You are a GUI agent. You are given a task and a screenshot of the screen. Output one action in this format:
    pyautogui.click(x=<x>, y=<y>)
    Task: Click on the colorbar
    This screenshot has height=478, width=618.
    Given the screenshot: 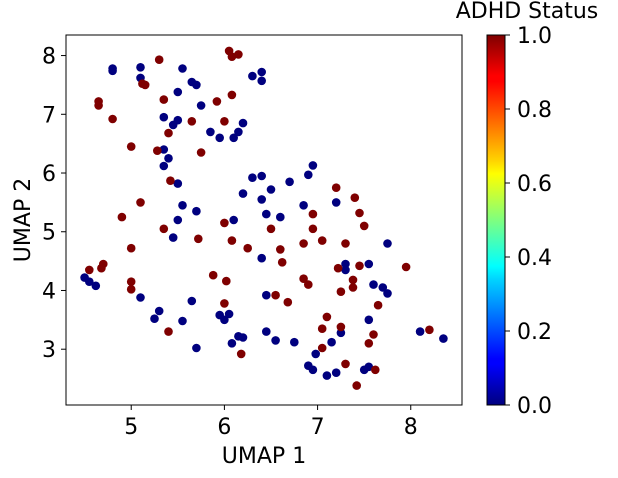 What is the action you would take?
    pyautogui.click(x=496, y=220)
    